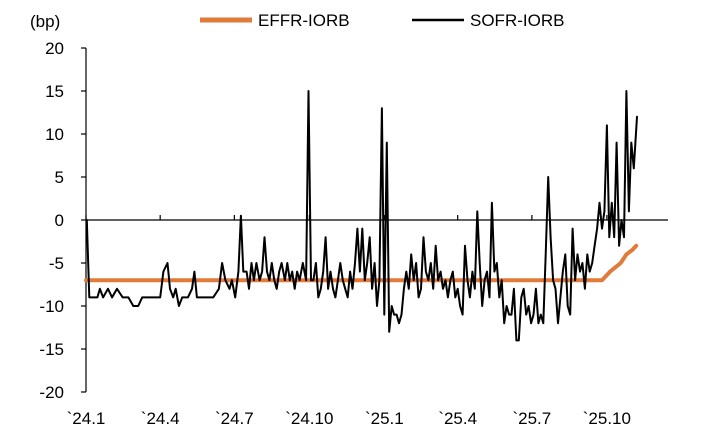  I want to click on y-tick-label: 20, so click(54, 48).